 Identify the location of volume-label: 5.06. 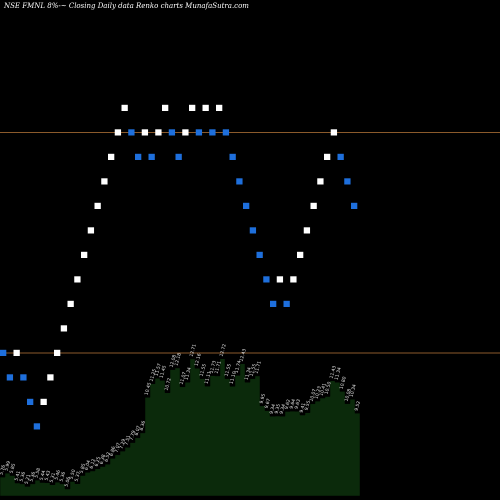
(68, 481).